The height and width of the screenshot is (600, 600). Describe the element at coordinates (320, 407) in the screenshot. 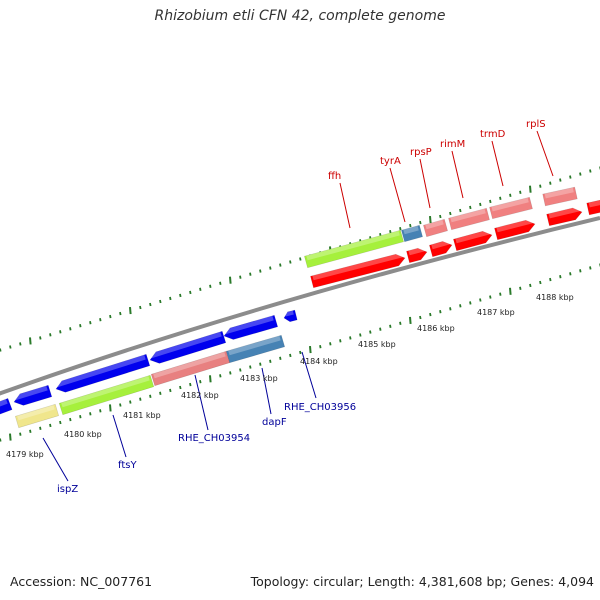

I see `gene-label-RHE_CH03956: RHE_CH03956` at that location.